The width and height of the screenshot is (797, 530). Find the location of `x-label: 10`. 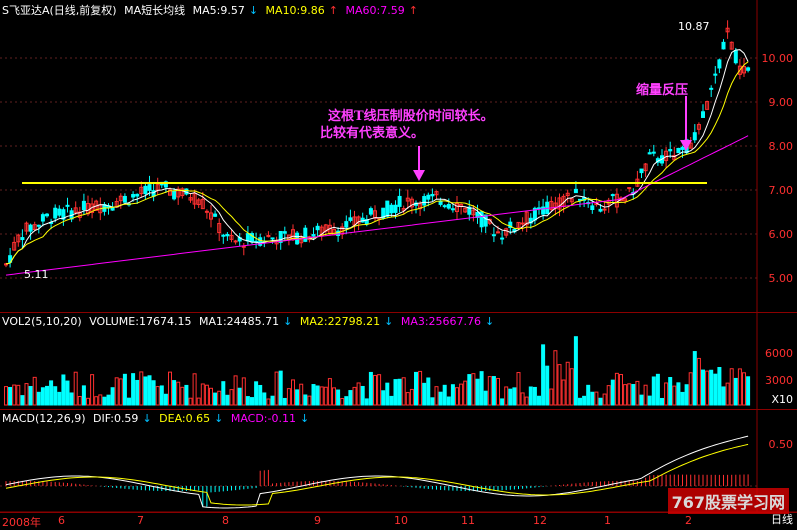

x-label: 10 is located at coordinates (401, 520).